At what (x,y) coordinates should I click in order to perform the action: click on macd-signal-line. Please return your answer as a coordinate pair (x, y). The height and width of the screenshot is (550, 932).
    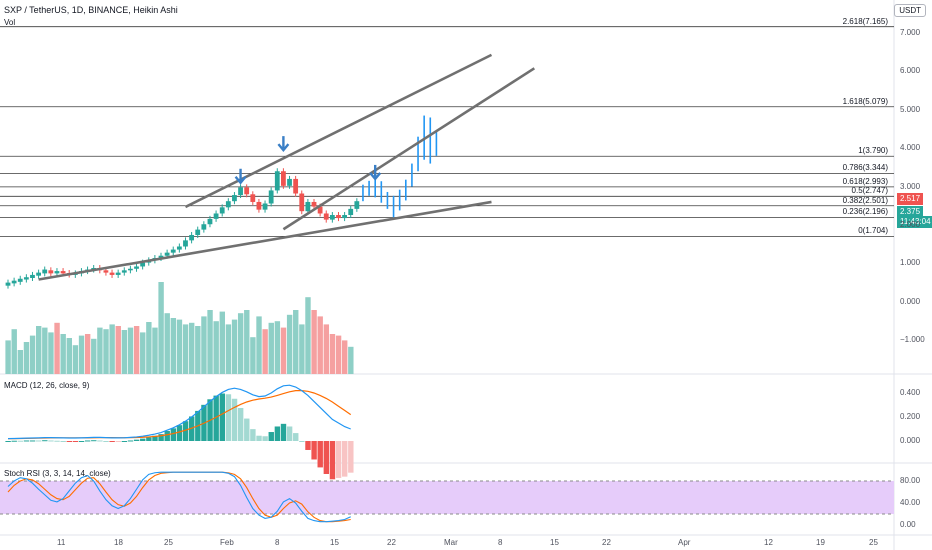
    Looking at the image, I should click on (180, 415).